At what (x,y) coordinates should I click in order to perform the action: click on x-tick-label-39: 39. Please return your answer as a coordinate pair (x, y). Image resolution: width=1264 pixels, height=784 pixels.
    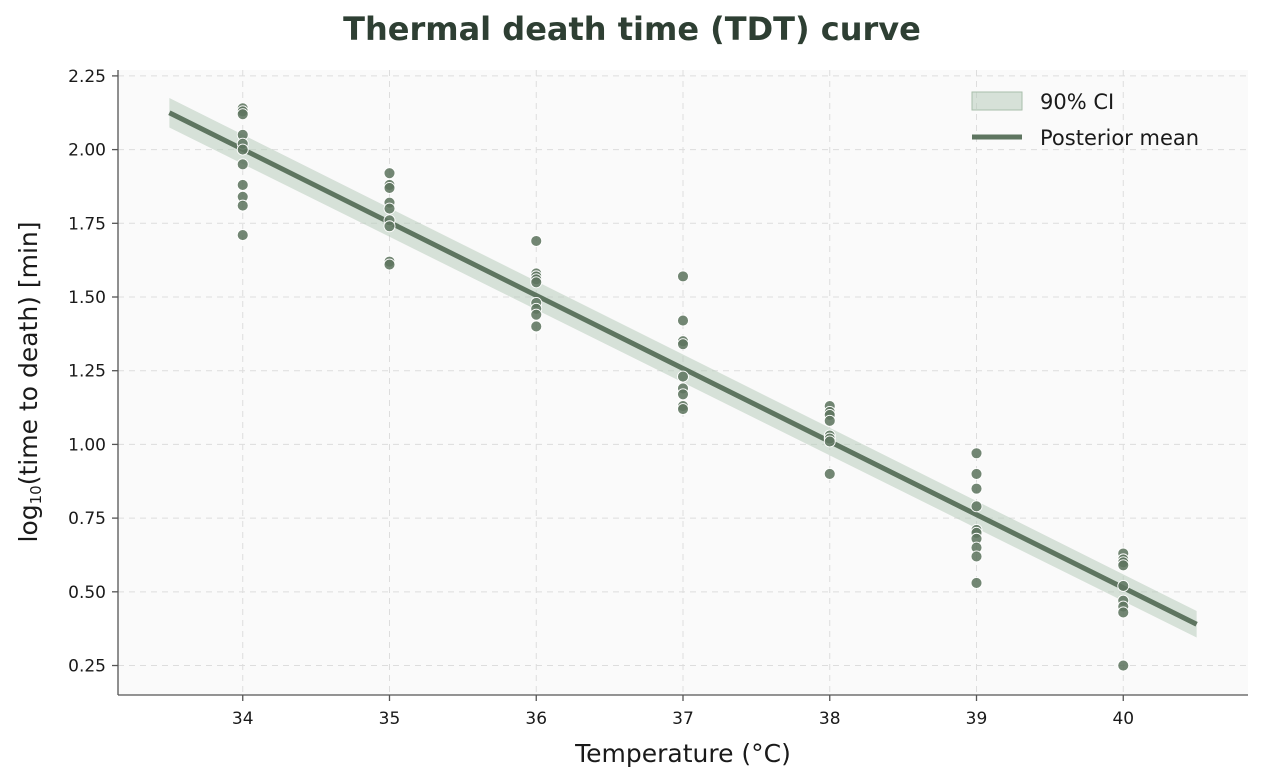
    Looking at the image, I should click on (977, 719).